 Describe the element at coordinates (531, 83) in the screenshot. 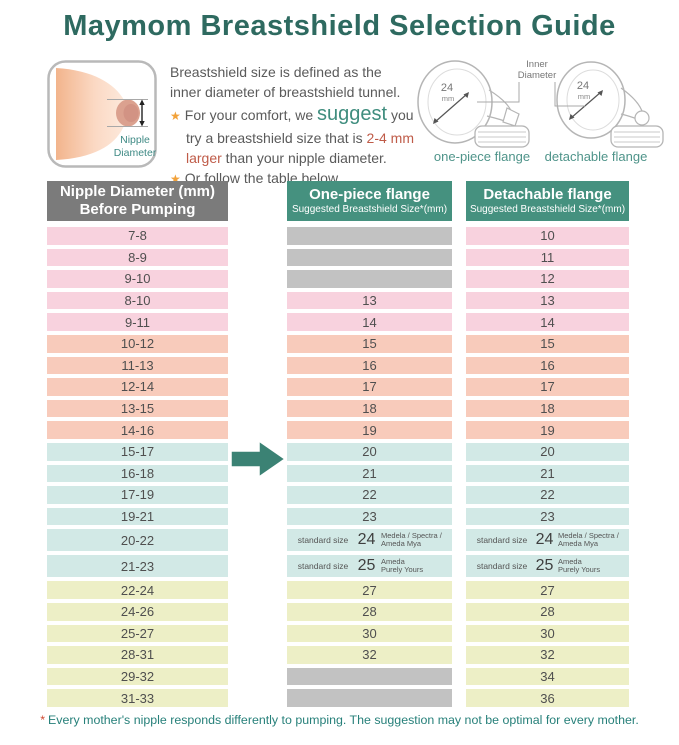

I see `inner-diameter-callout: Inner Diameter` at that location.